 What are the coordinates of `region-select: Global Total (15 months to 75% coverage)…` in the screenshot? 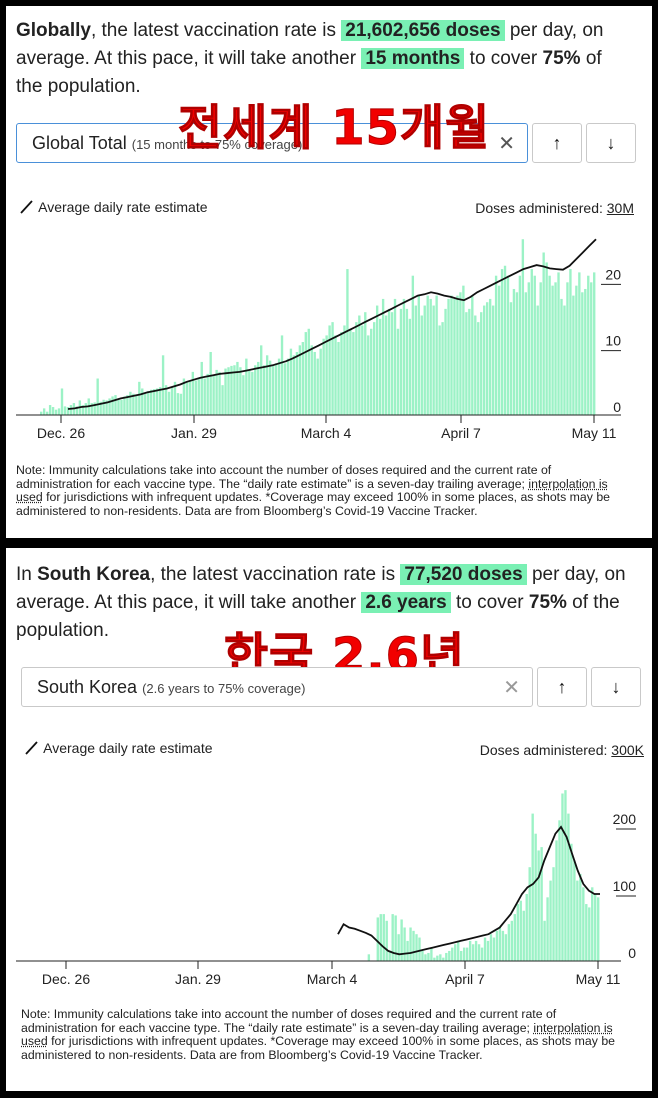 It's located at (272, 143).